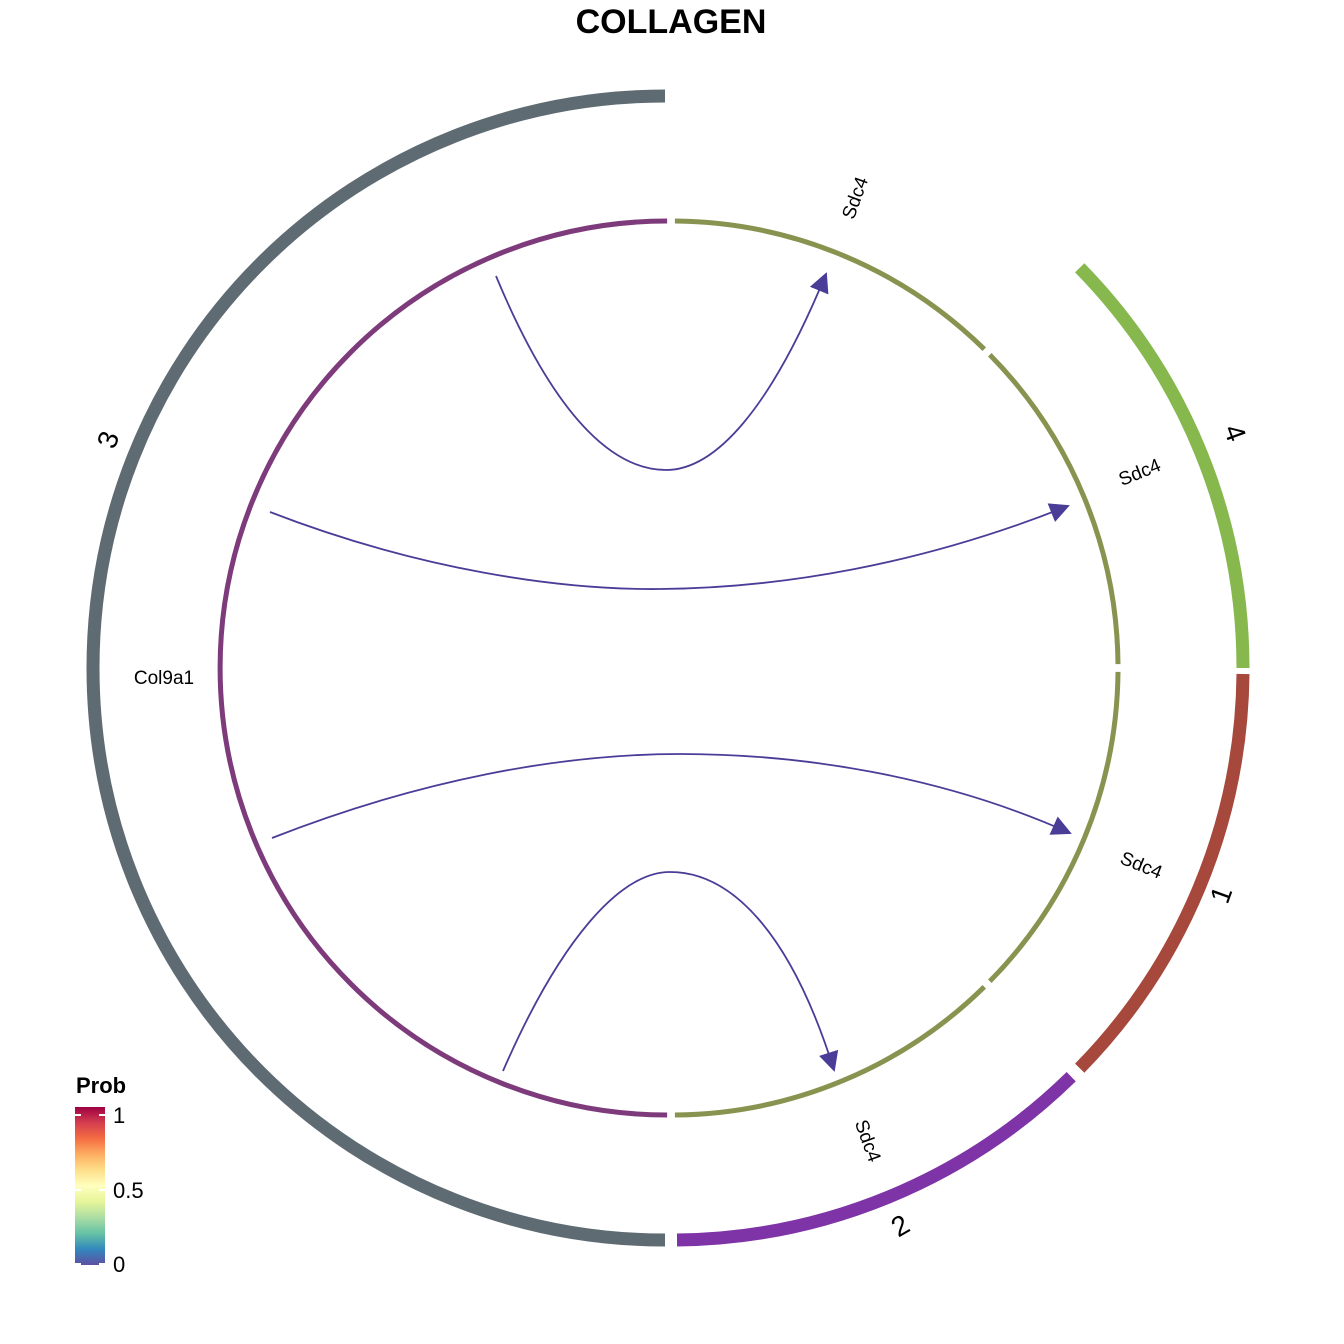 Image resolution: width=1344 pixels, height=1344 pixels. Describe the element at coordinates (128, 1190) in the screenshot. I see `legend-tick-label-0.5: 0.5` at that location.